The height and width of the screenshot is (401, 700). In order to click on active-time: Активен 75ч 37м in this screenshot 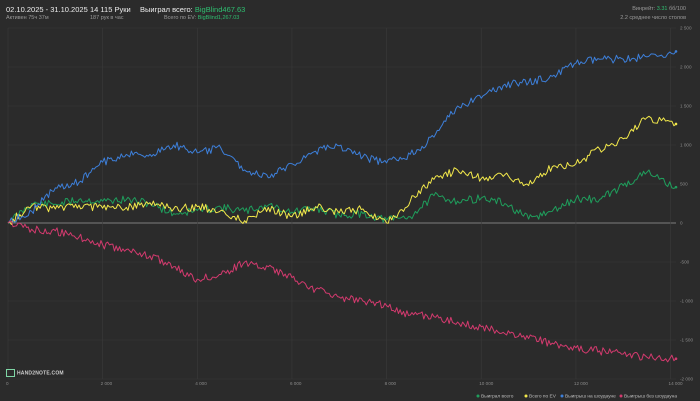, I will do `click(27, 18)`.